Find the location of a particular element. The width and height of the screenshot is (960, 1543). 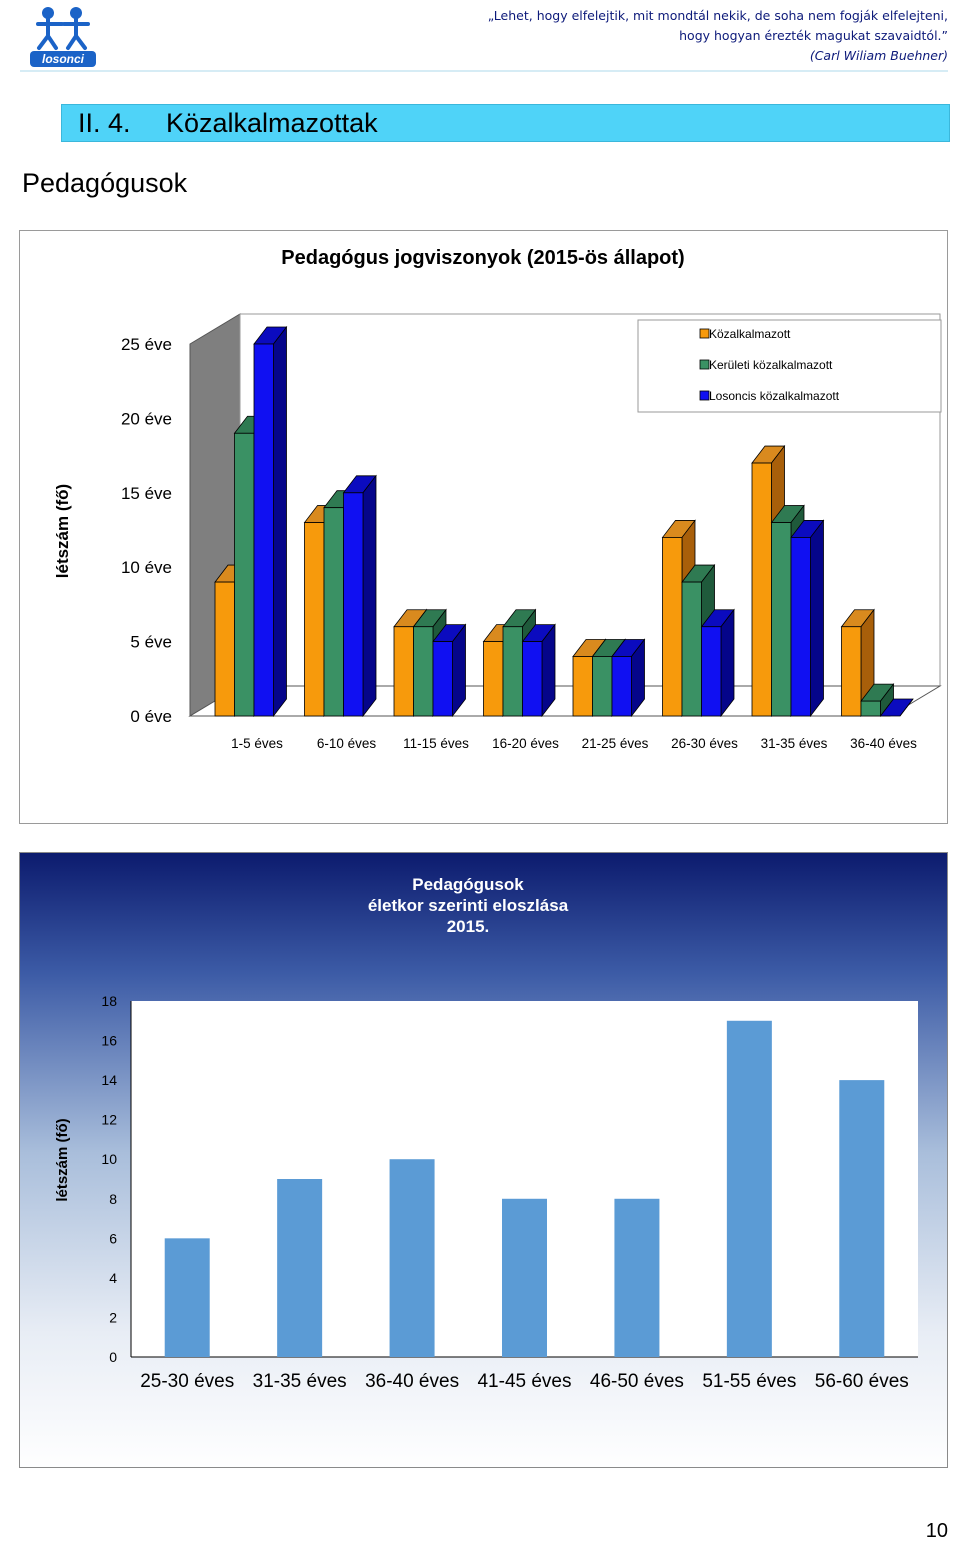

y-tick-label: 10 is located at coordinates (109, 1159).